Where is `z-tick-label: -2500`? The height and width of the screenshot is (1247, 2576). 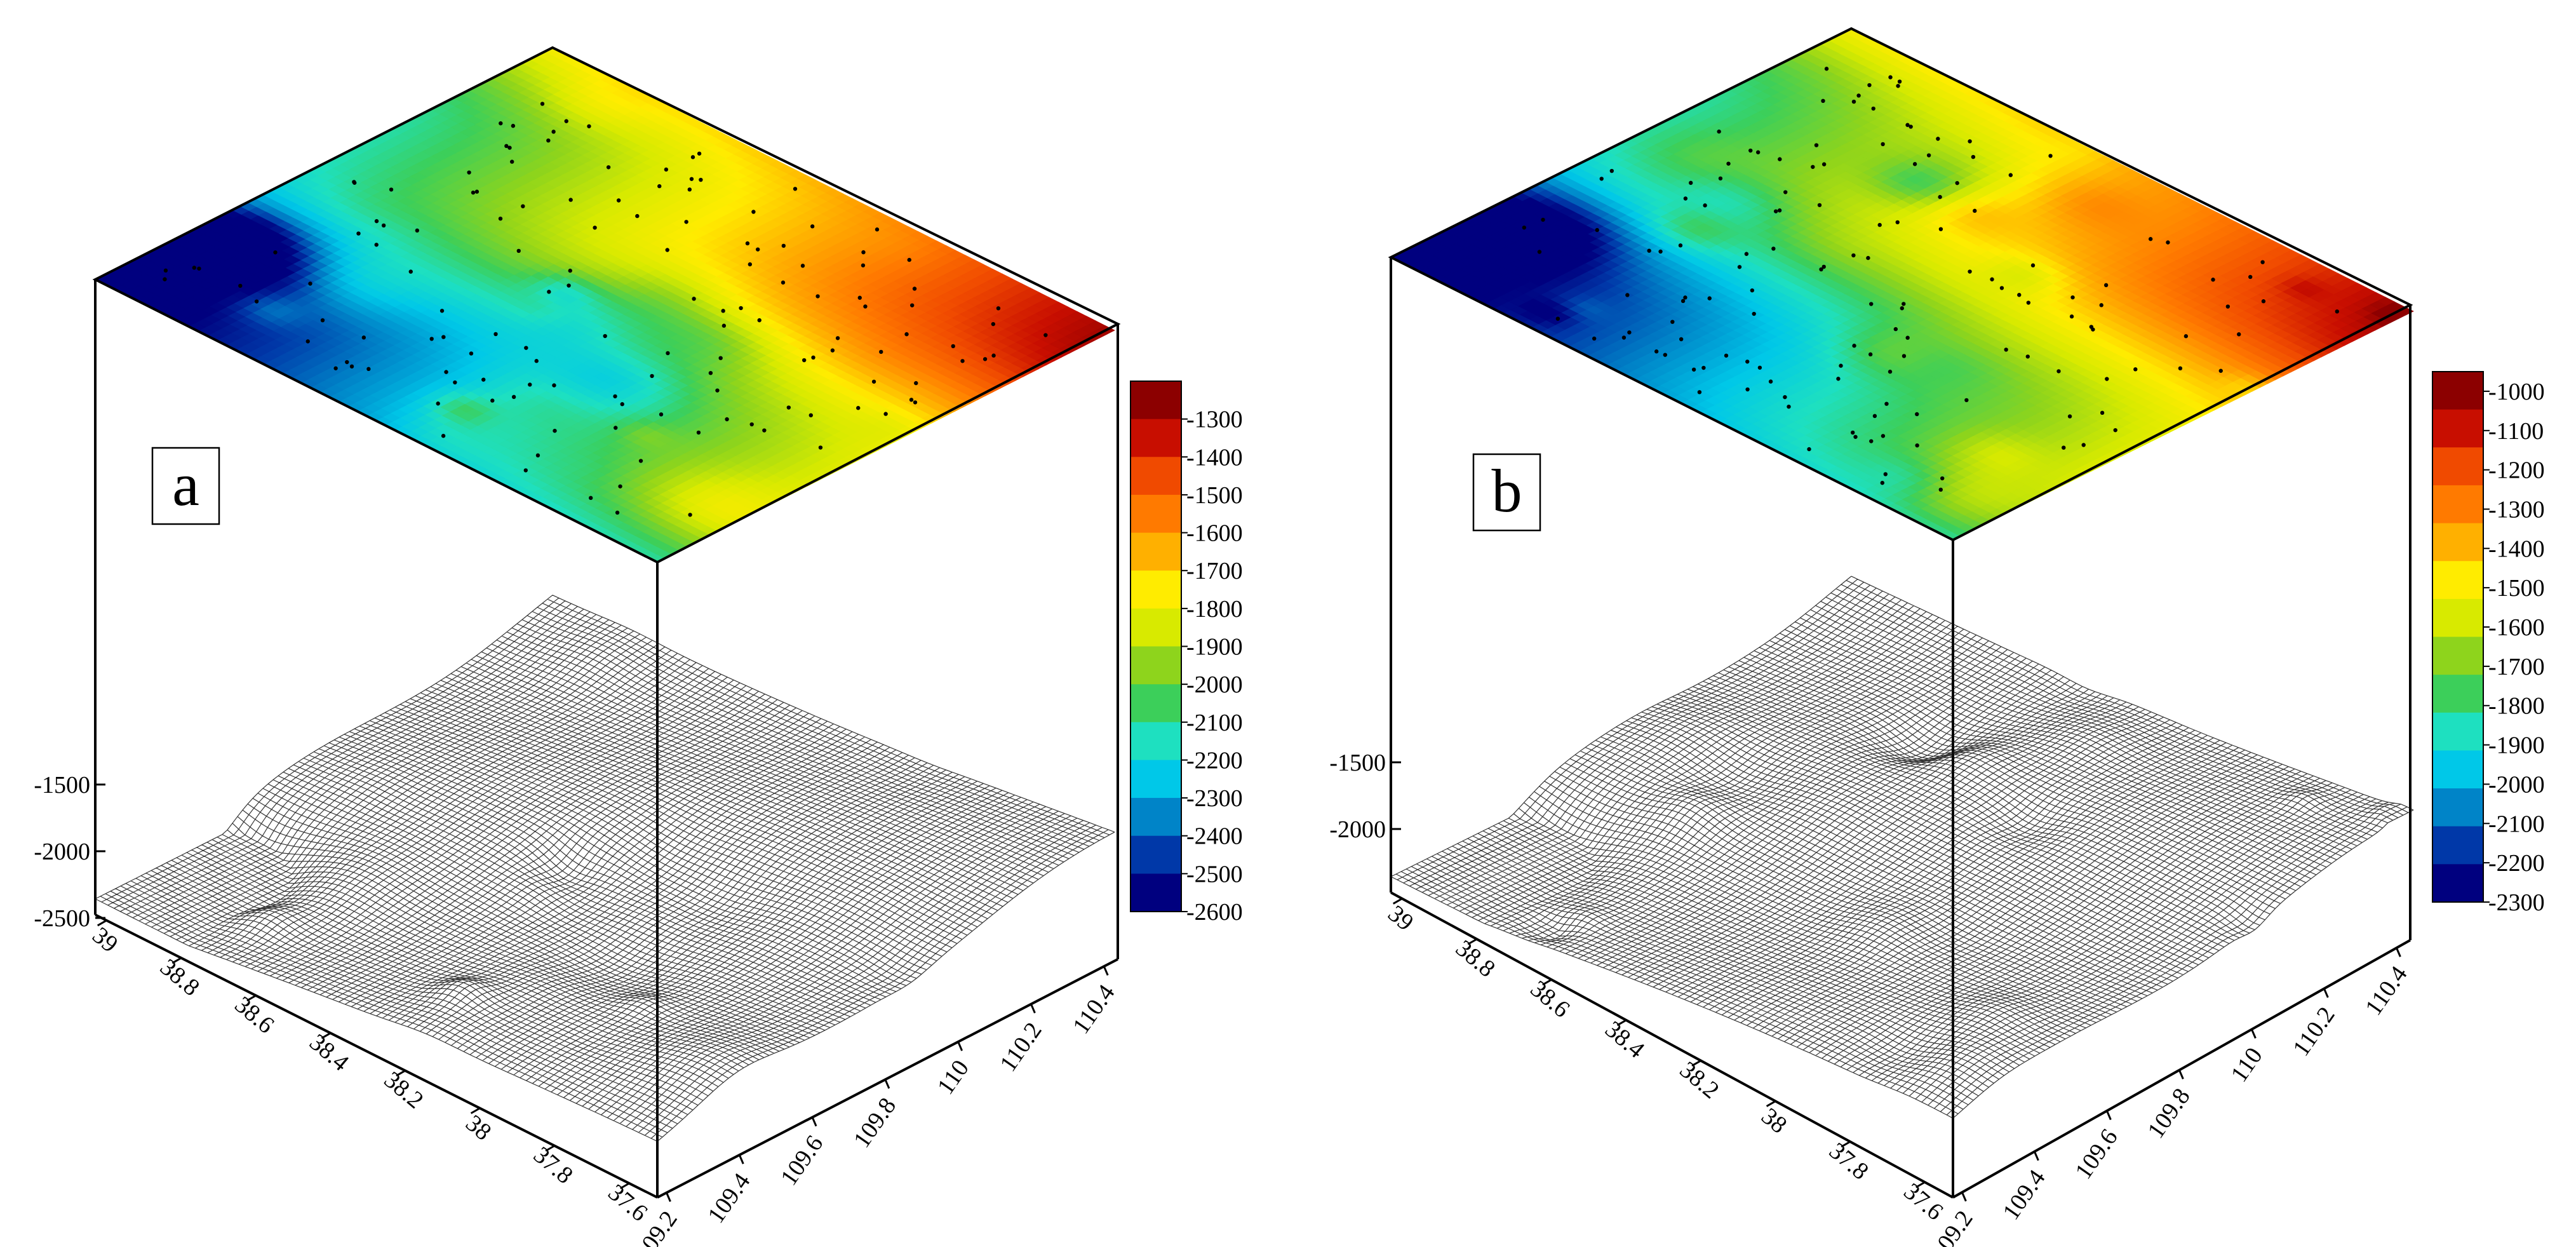
z-tick-label: -2500 is located at coordinates (62, 918).